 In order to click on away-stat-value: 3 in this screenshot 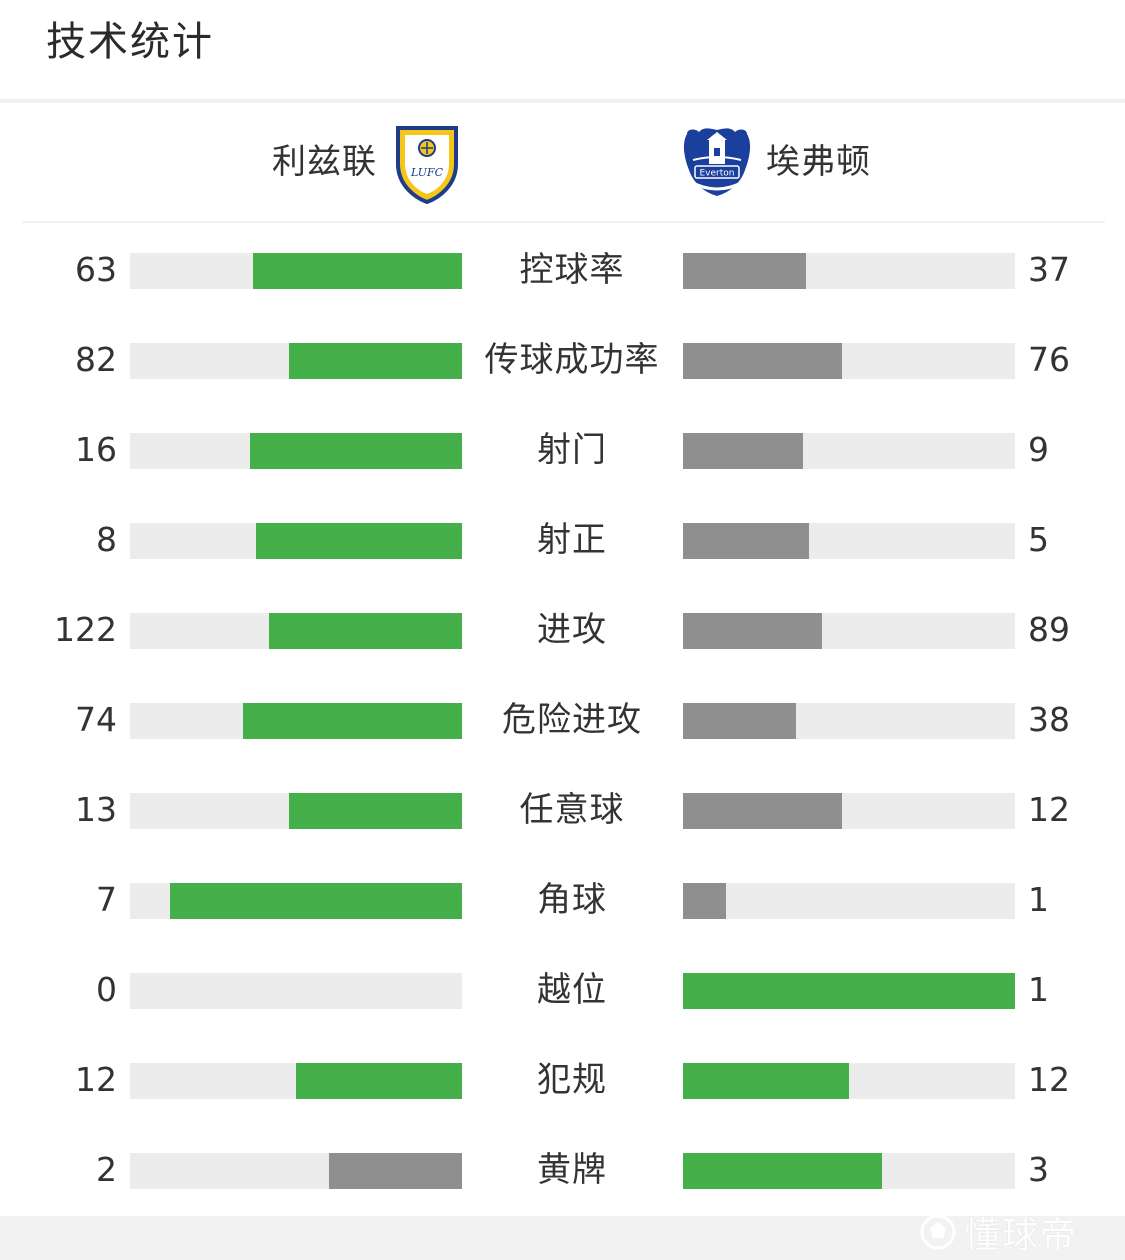, I will do `click(1038, 1169)`.